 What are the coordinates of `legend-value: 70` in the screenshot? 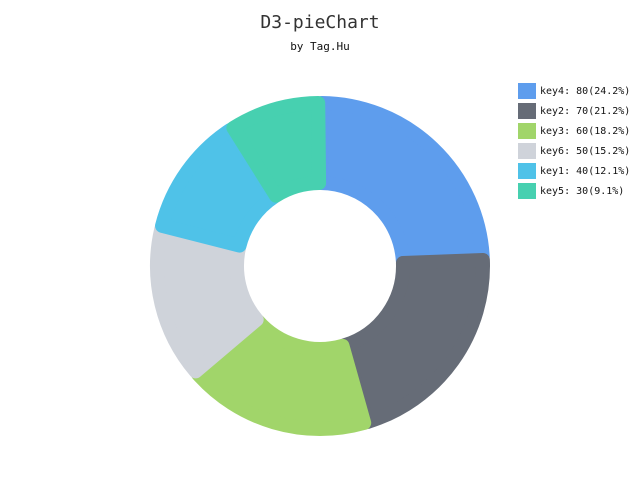 It's located at (582, 111).